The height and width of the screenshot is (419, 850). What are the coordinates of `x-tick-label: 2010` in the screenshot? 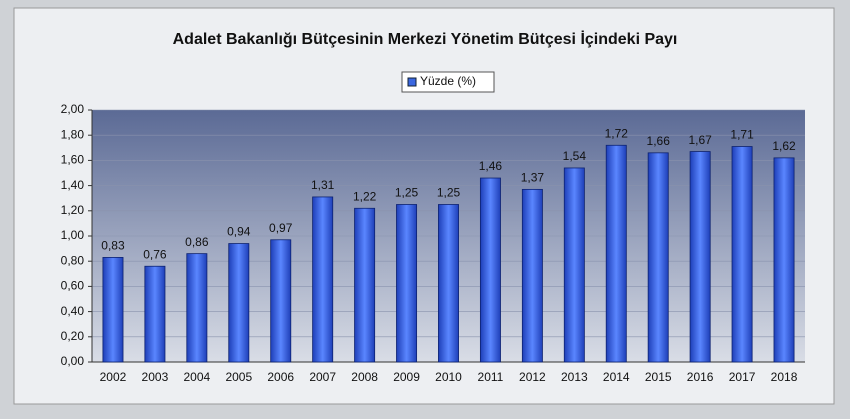 It's located at (448, 377).